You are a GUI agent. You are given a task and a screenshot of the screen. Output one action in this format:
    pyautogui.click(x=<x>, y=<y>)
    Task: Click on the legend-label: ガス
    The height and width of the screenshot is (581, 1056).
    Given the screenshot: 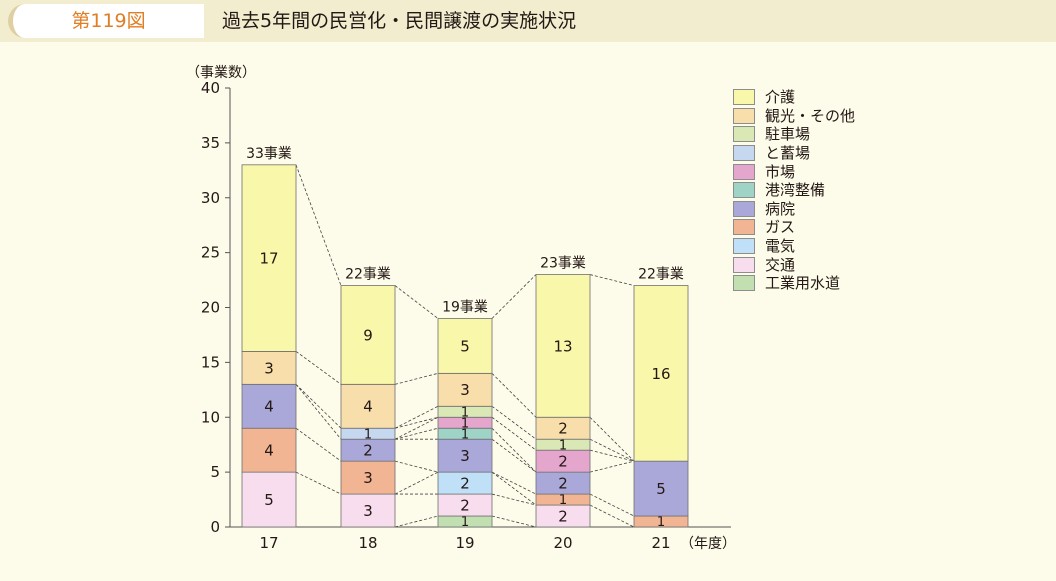 What is the action you would take?
    pyautogui.click(x=780, y=227)
    